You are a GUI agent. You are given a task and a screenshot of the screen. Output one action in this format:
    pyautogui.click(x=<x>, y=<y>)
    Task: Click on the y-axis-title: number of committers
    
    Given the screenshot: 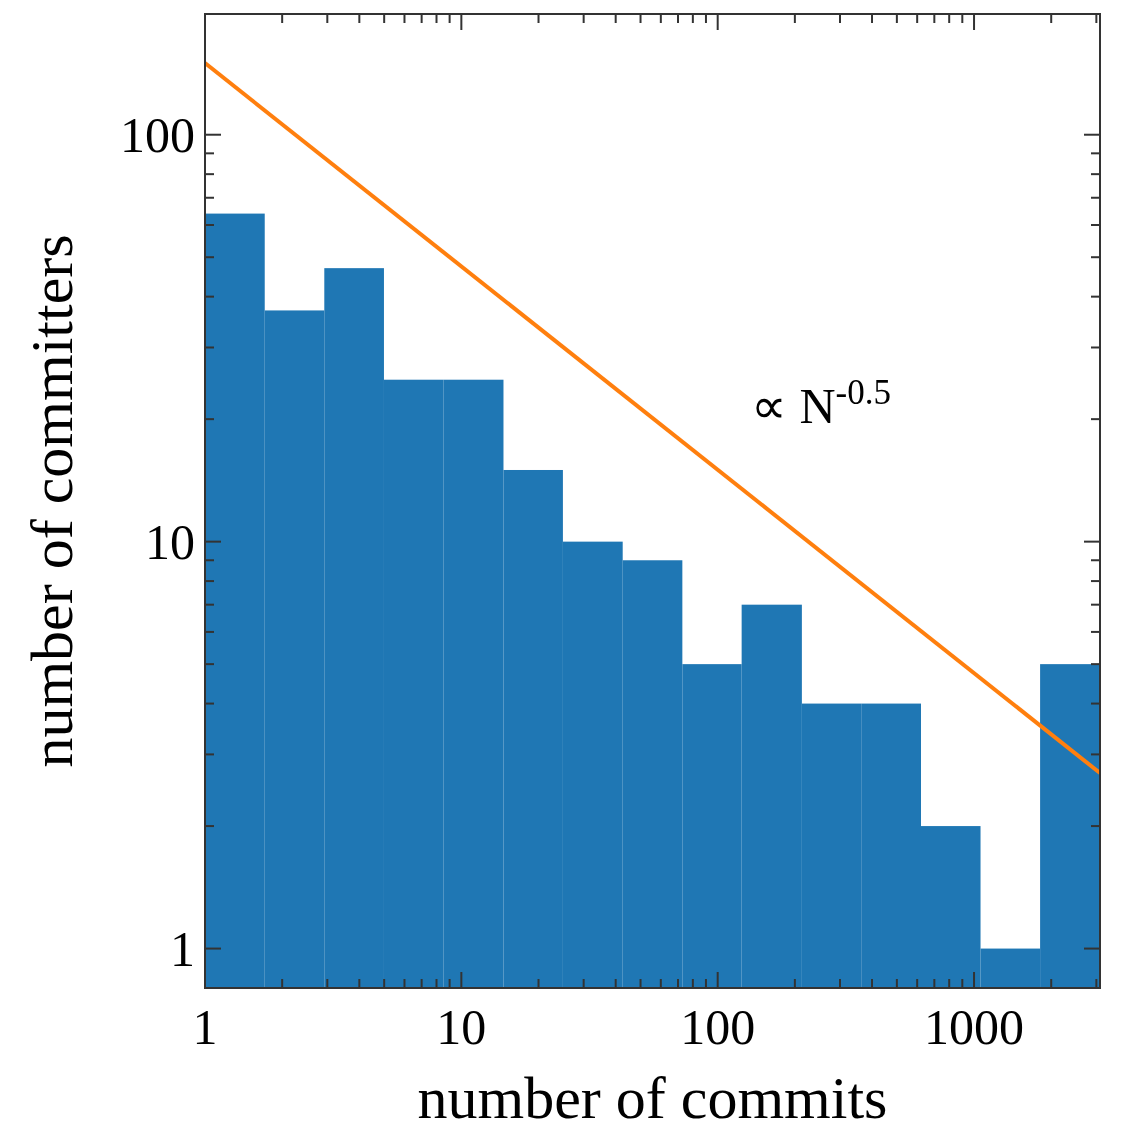 What is the action you would take?
    pyautogui.click(x=52, y=501)
    